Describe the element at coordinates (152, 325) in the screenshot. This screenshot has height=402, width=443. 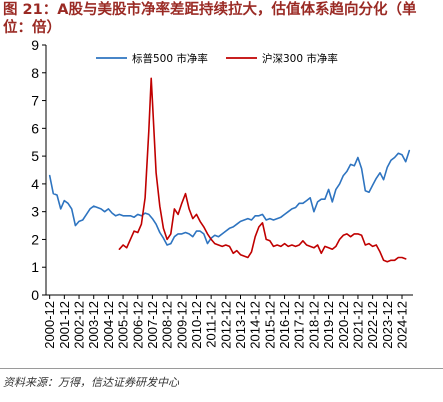
I see `x-tick-label: 2007-12` at that location.